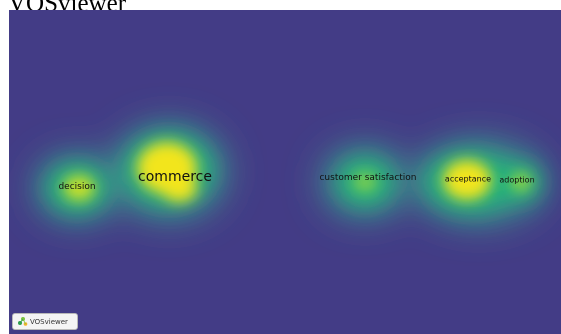 The width and height of the screenshot is (561, 334). Describe the element at coordinates (23, 321) in the screenshot. I see `vosviewer-logo-icon` at that location.